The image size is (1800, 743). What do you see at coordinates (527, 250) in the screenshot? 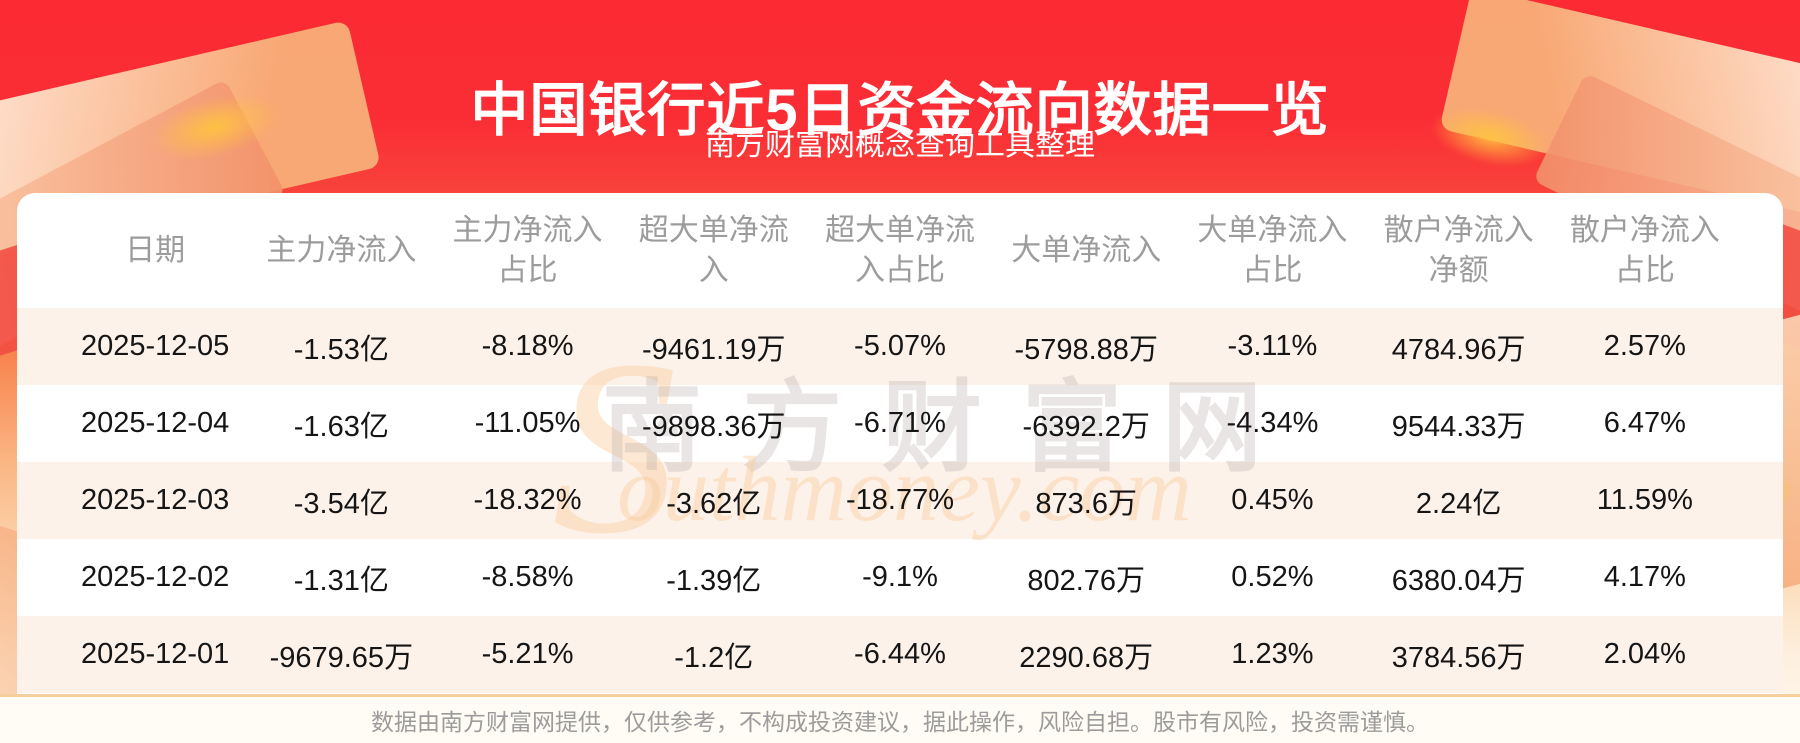
I see `column-header: 主力净流入 占比` at bounding box center [527, 250].